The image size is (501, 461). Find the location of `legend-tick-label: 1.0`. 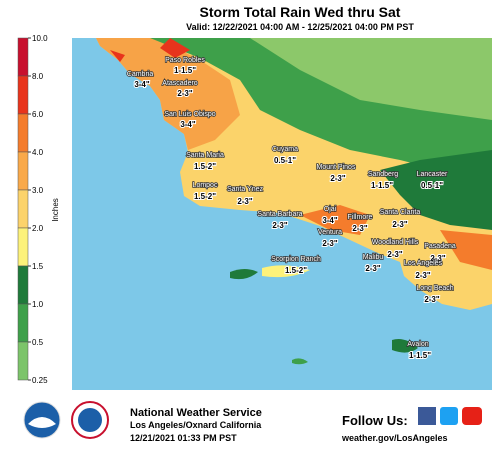

legend-tick-label: 1.0 is located at coordinates (38, 304).